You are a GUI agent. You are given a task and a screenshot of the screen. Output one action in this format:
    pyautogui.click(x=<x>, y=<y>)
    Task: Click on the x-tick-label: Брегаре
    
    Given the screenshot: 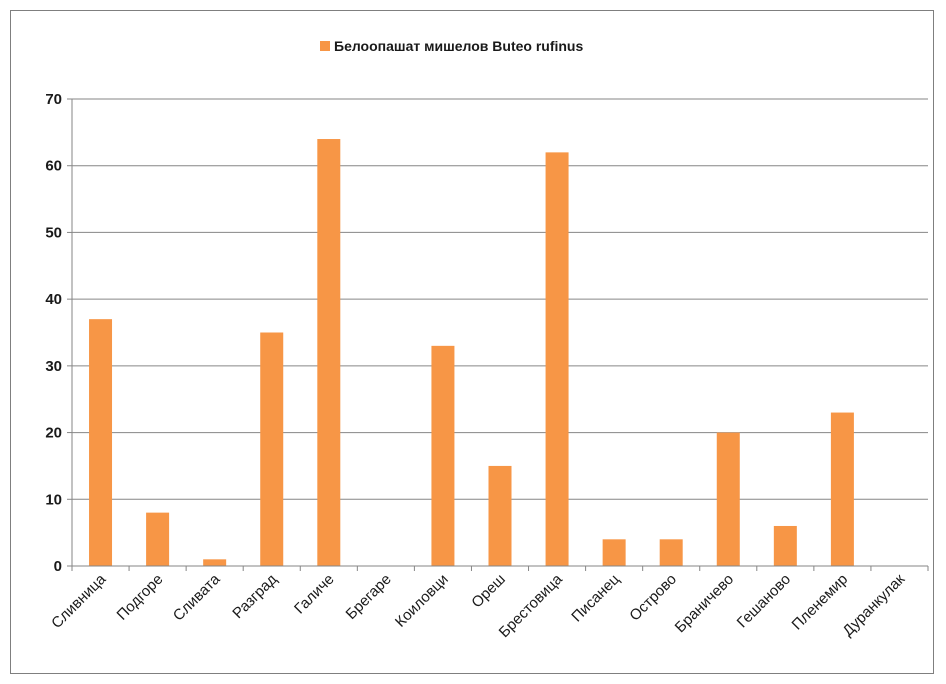 What is the action you would take?
    pyautogui.click(x=369, y=597)
    